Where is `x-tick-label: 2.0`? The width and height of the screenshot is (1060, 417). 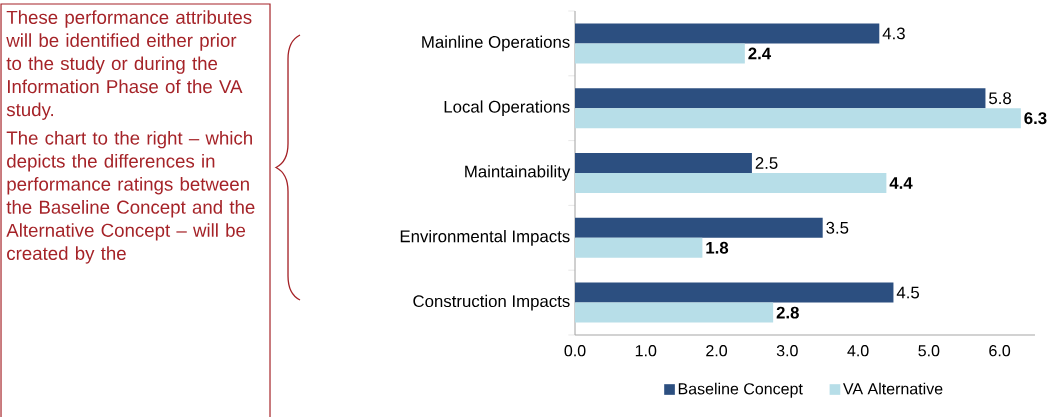 x-tick-label: 2.0 is located at coordinates (717, 351).